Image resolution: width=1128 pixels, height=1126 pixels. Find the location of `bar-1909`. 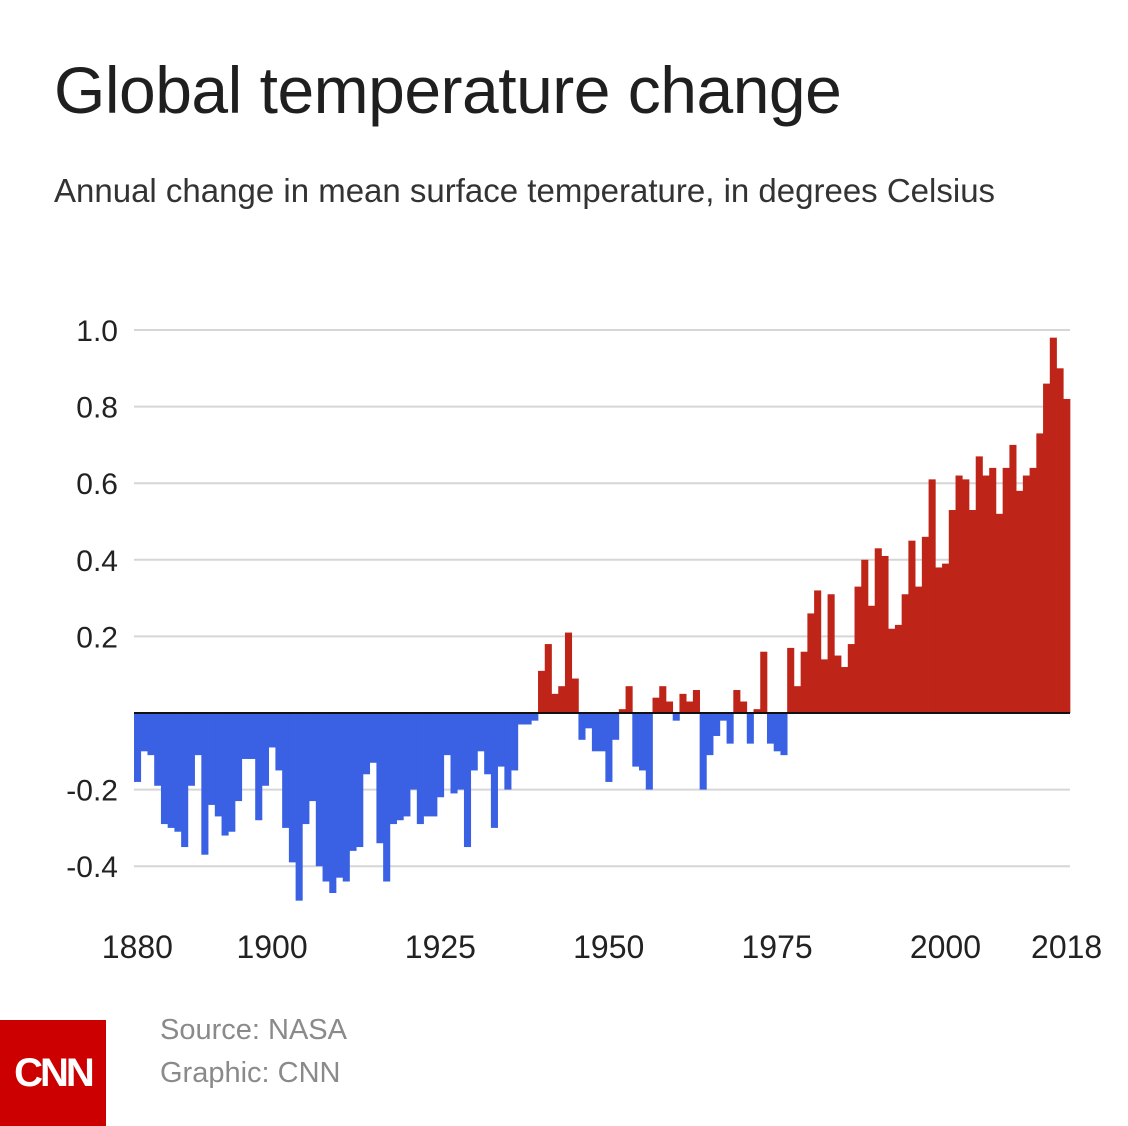

bar-1909 is located at coordinates (333, 803).